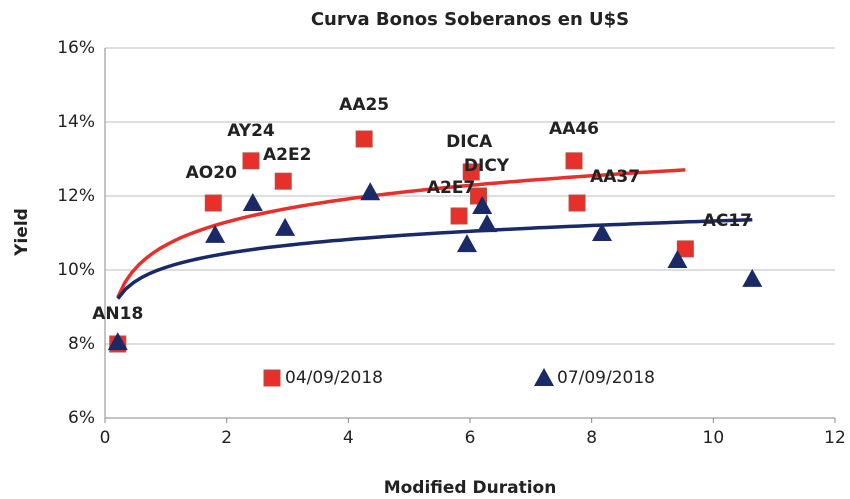 This screenshot has width=850, height=499. What do you see at coordinates (470, 488) in the screenshot?
I see `x-axis-label: Modified Duration` at bounding box center [470, 488].